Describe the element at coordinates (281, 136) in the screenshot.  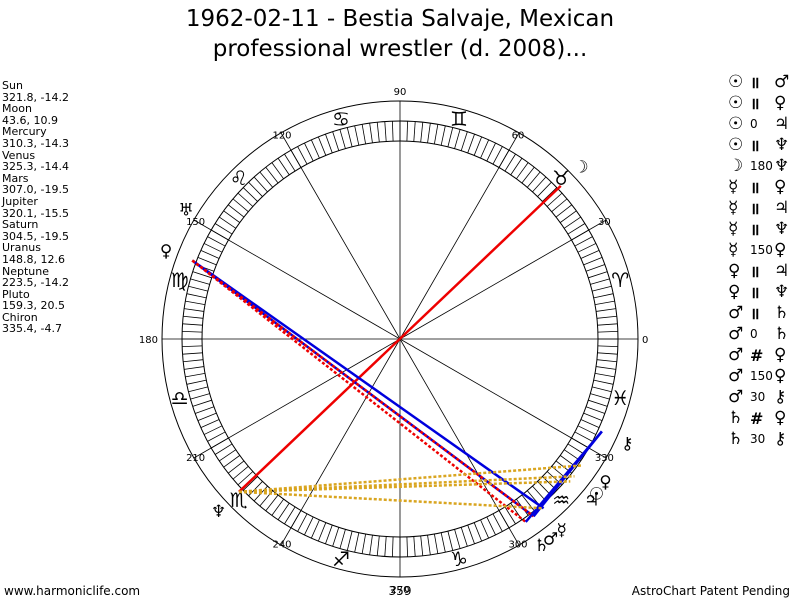
I see `degree-label: 120` at that location.